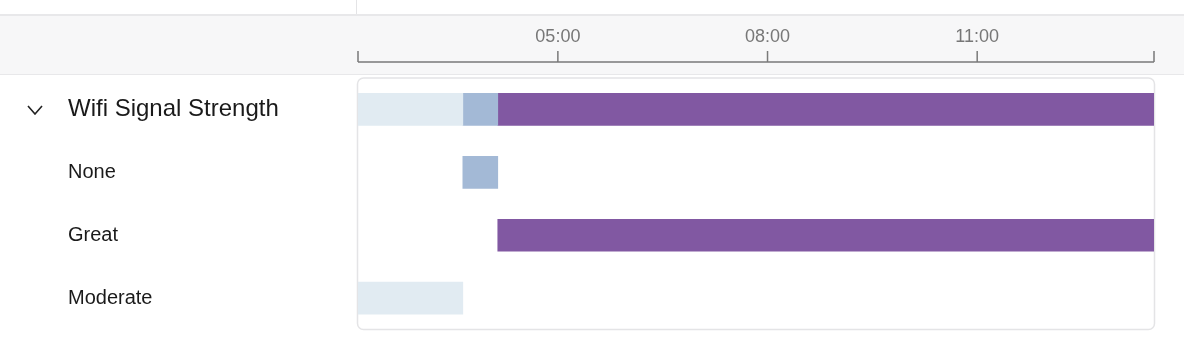 The height and width of the screenshot is (344, 1184). What do you see at coordinates (173, 108) in the screenshot?
I see `y-tick-label: Wifi Signal Strength` at bounding box center [173, 108].